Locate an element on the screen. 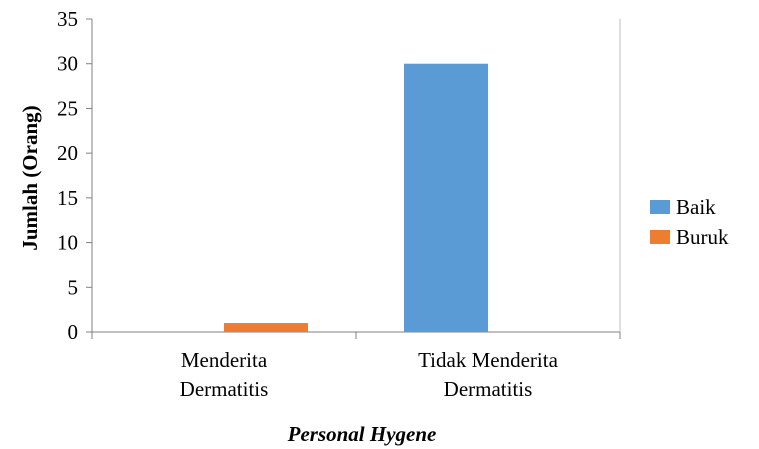  y-tick-label: 10 is located at coordinates (67, 243).